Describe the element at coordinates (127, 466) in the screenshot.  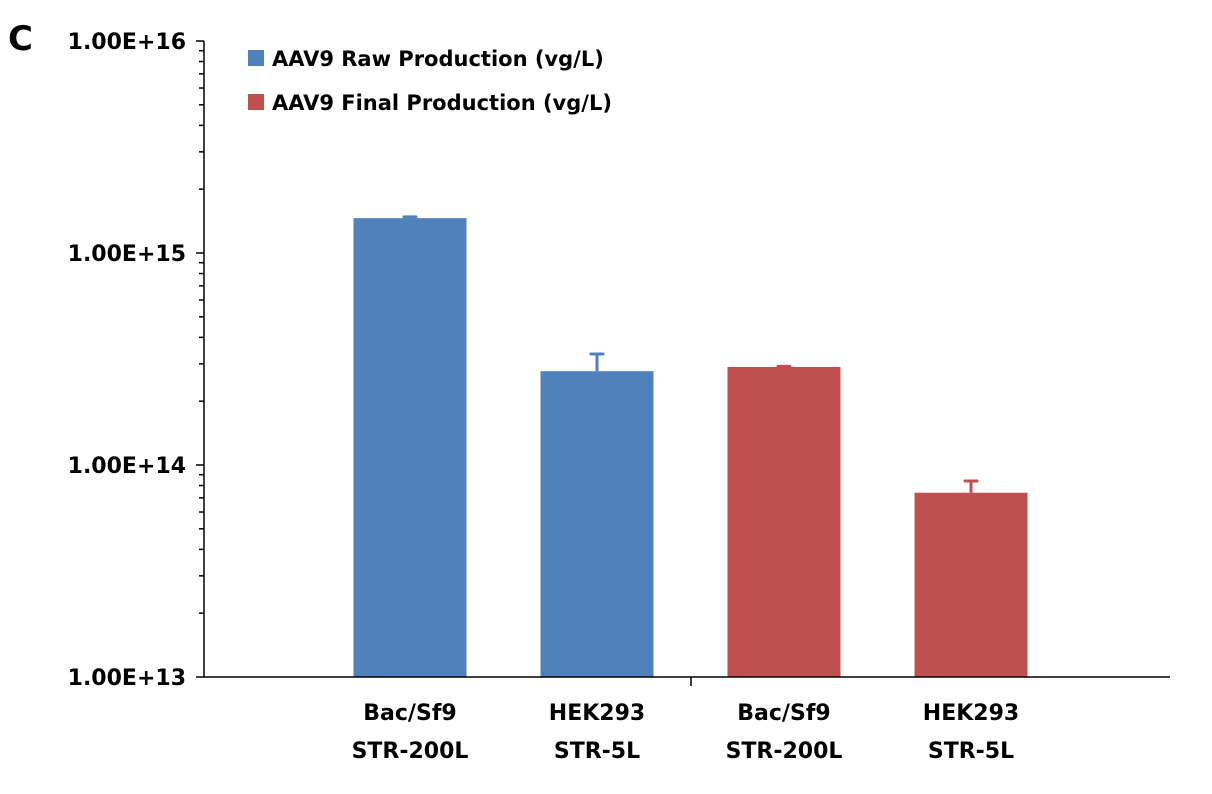
I see `y-tick-label: 1.00E+14` at that location.